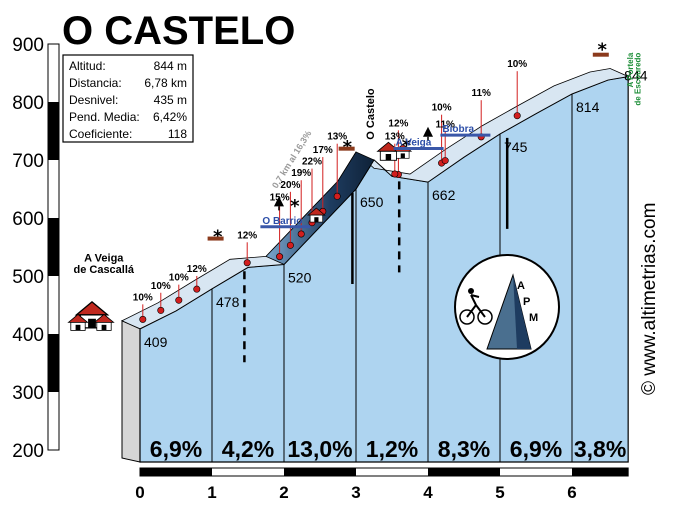 The height and width of the screenshot is (517, 680). Describe the element at coordinates (300, 277) in the screenshot. I see `elevation-label: 520` at that location.